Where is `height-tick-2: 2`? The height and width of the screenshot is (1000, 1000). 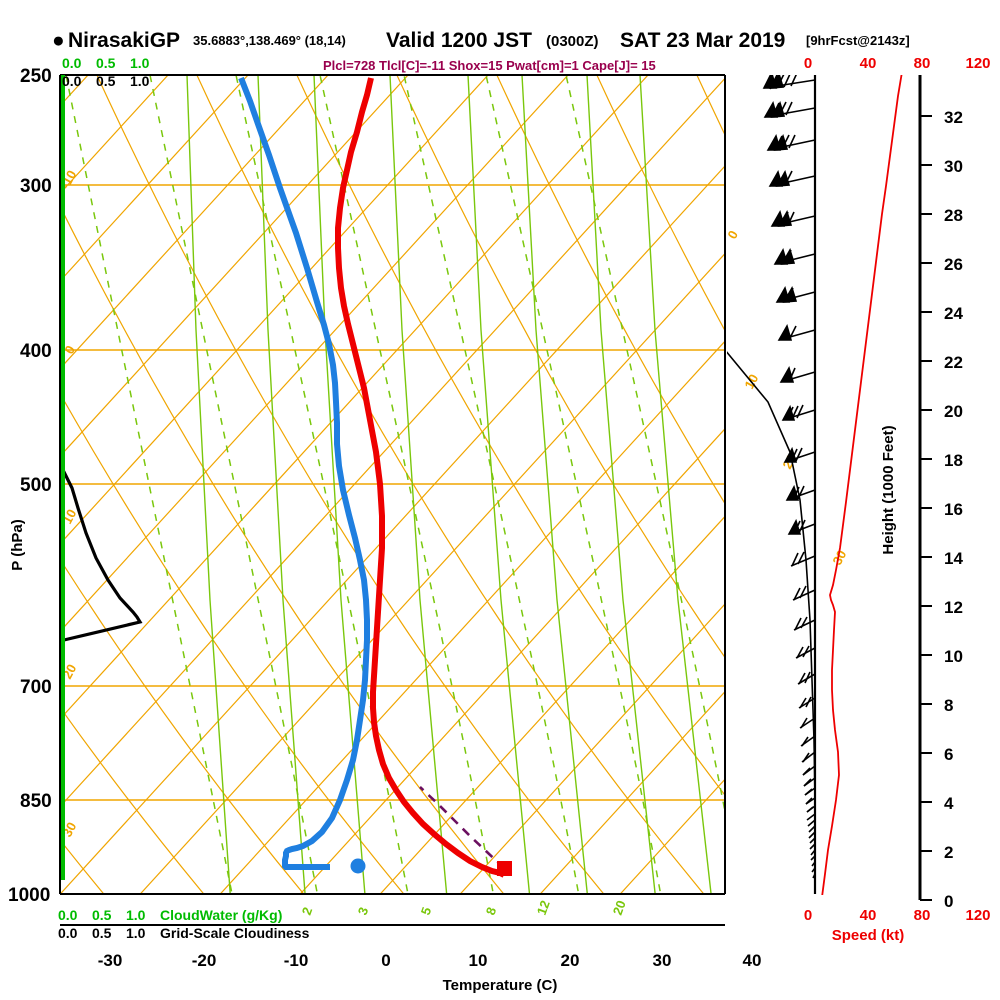
height-tick-2: 2 is located at coordinates (948, 852).